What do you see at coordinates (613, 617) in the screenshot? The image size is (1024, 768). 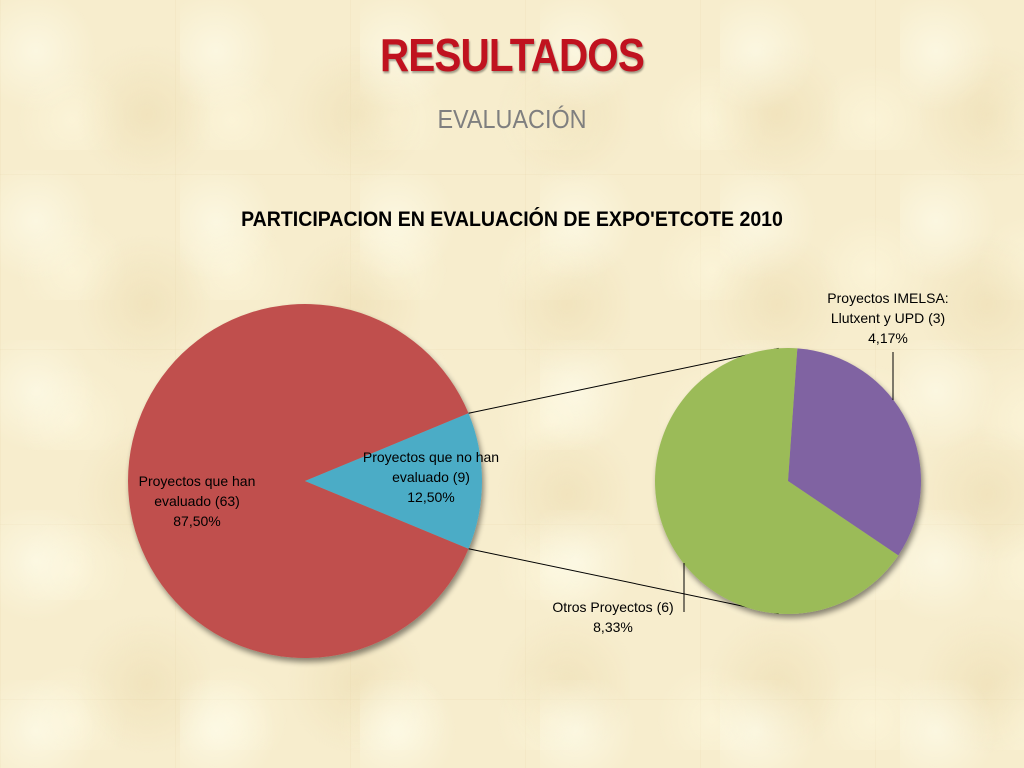 I see `data-label-otros-proyectos: Otros Proyectos (6) 8,33%` at bounding box center [613, 617].